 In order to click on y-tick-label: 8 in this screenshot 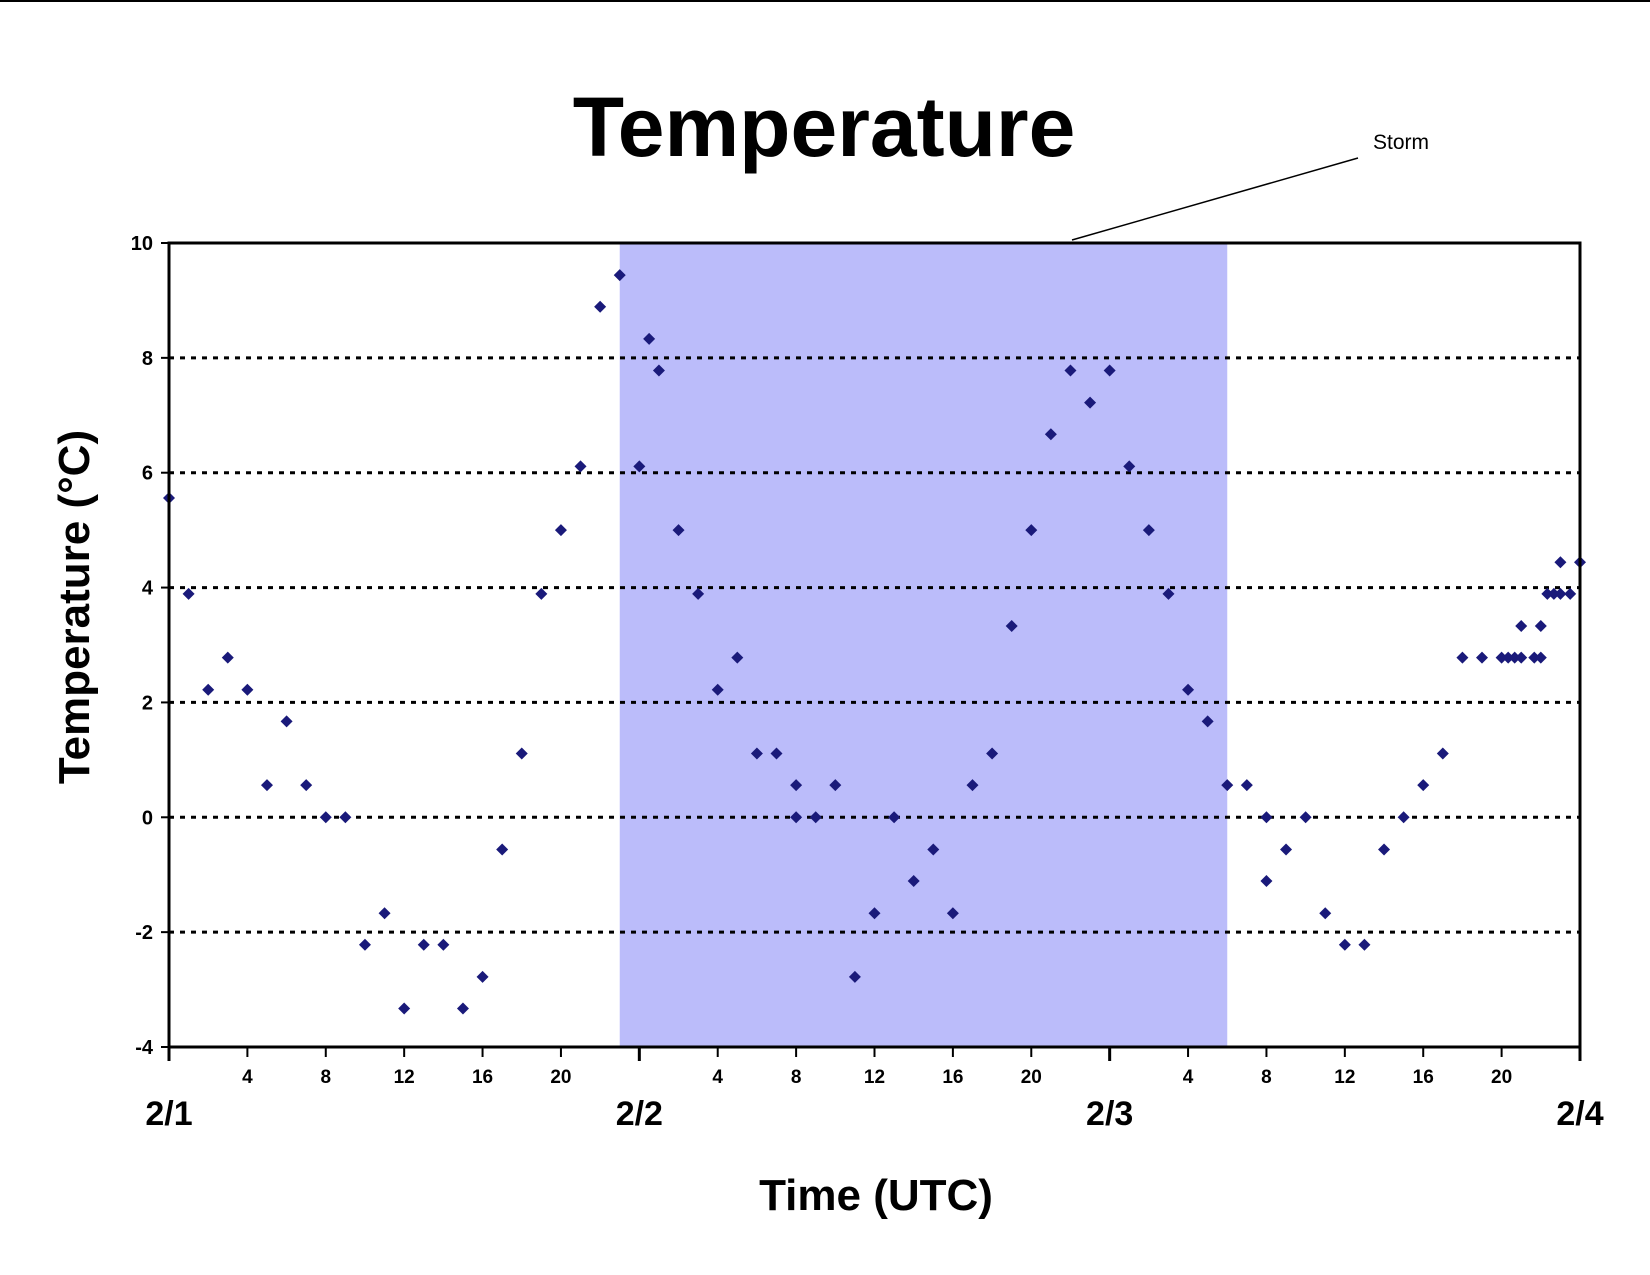, I will do `click(147, 359)`.